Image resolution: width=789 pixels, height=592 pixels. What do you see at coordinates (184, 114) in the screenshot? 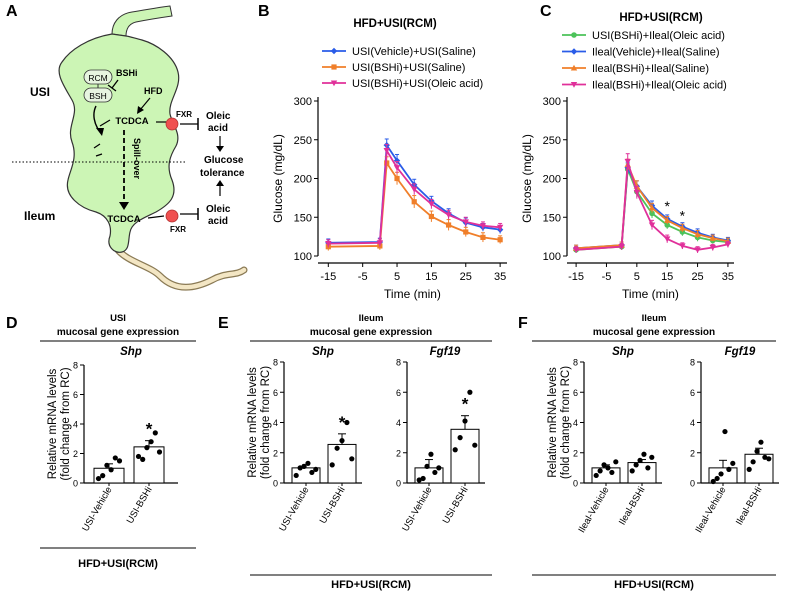
I see `fxr-top-label: FXR` at bounding box center [184, 114].